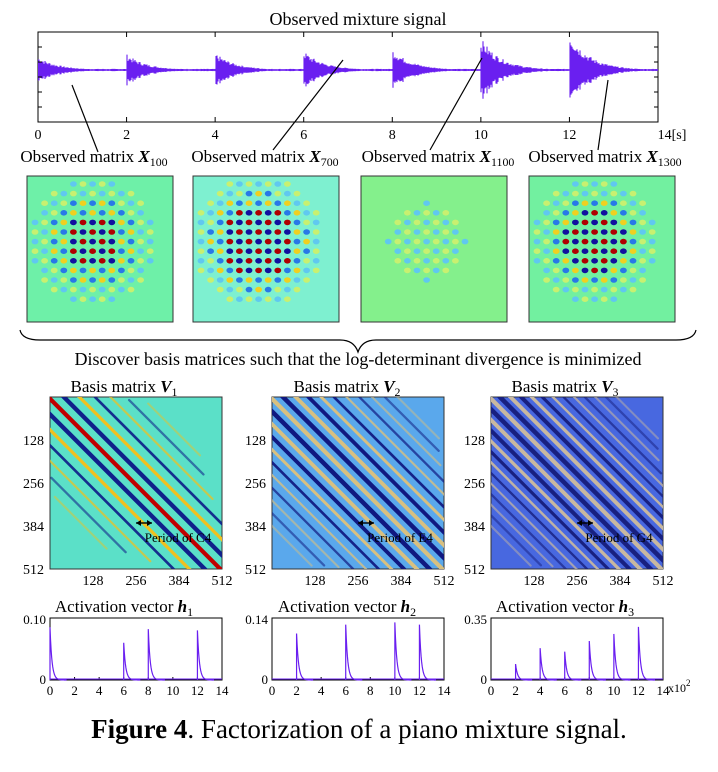 Image resolution: width=718 pixels, height=772 pixels. I want to click on period-label: Period of G4, so click(619, 537).